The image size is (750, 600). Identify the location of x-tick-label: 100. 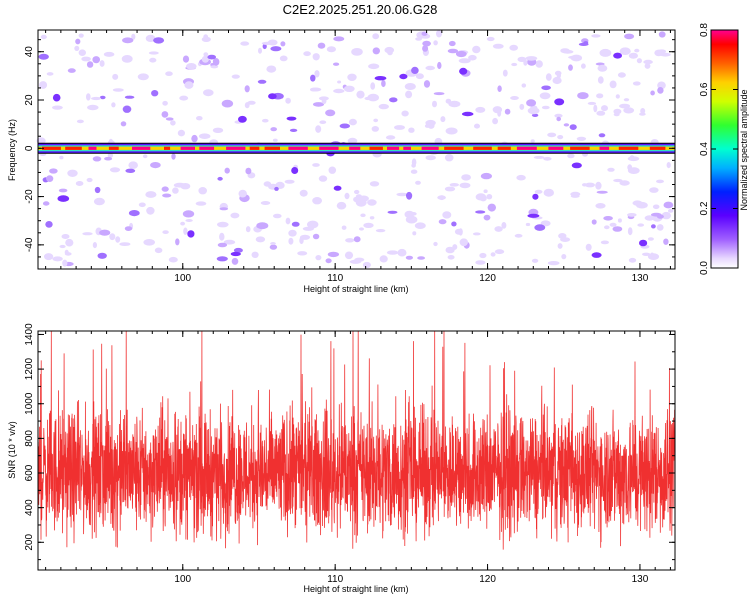
(182, 579).